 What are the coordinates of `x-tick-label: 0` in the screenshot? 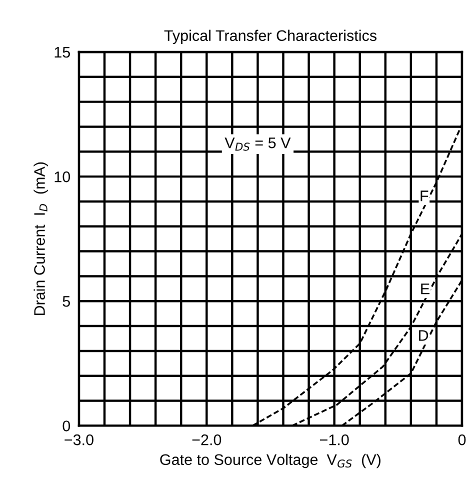 It's located at (462, 440).